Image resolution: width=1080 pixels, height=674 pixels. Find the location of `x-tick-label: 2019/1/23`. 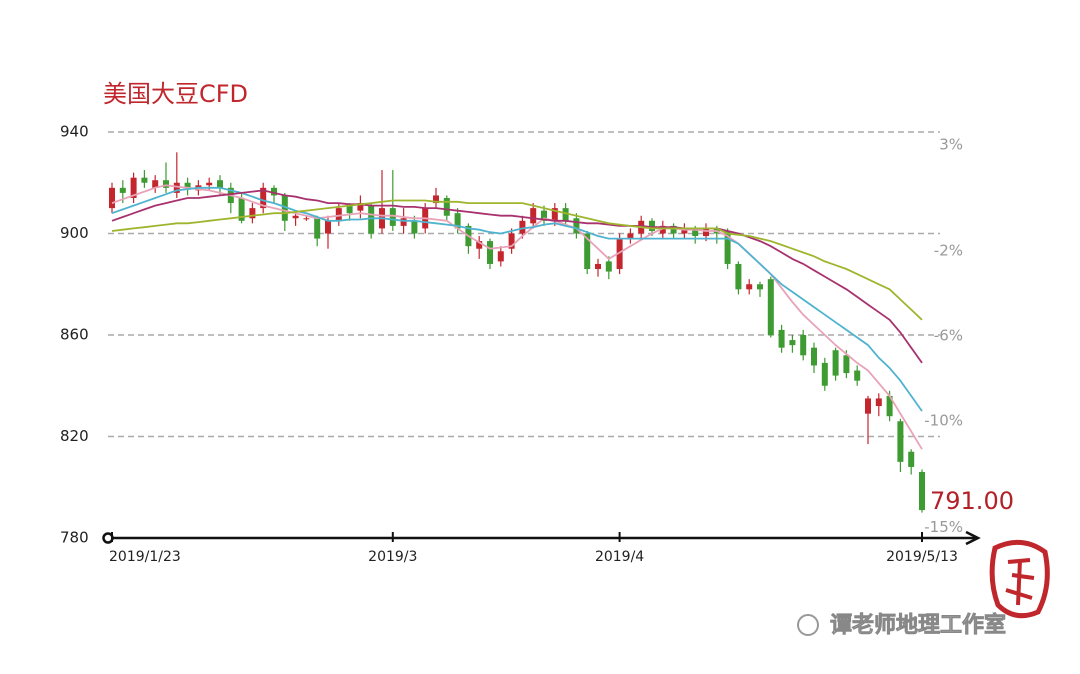

x-tick-label: 2019/1/23 is located at coordinates (145, 557).